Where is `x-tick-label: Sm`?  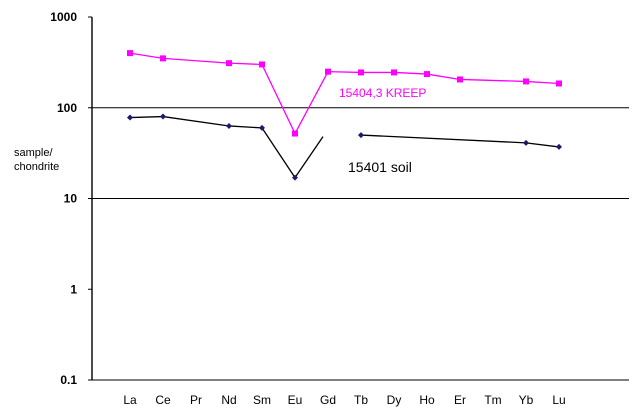 x-tick-label: Sm is located at coordinates (262, 400).